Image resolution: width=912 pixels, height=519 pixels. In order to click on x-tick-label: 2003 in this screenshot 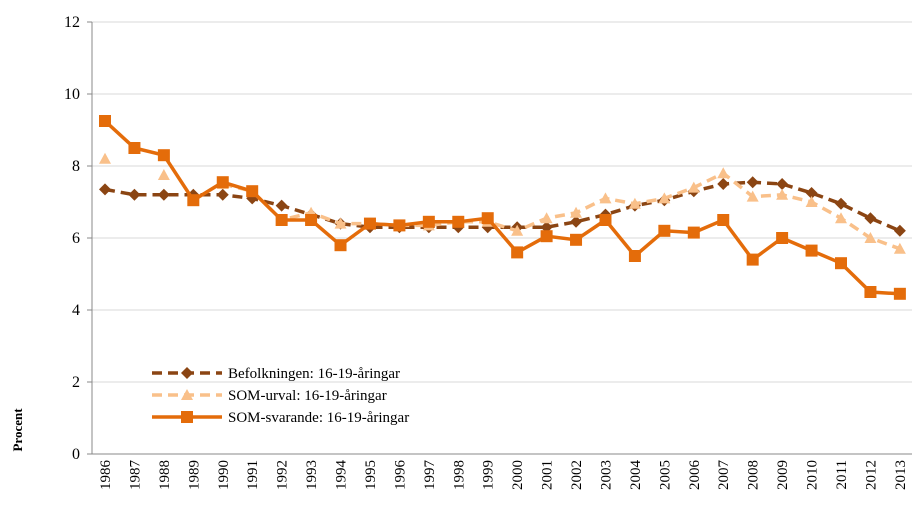, I will do `click(606, 475)`.